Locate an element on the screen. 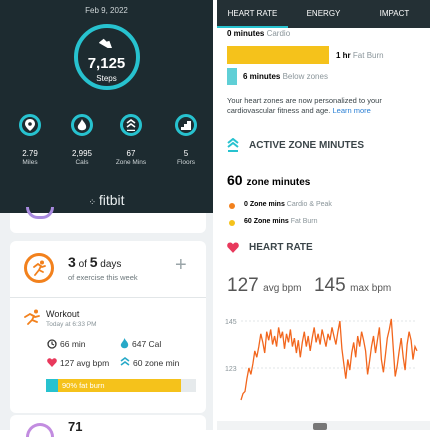 The width and height of the screenshot is (430, 437). workout-calories: 647 Cal is located at coordinates (147, 344).